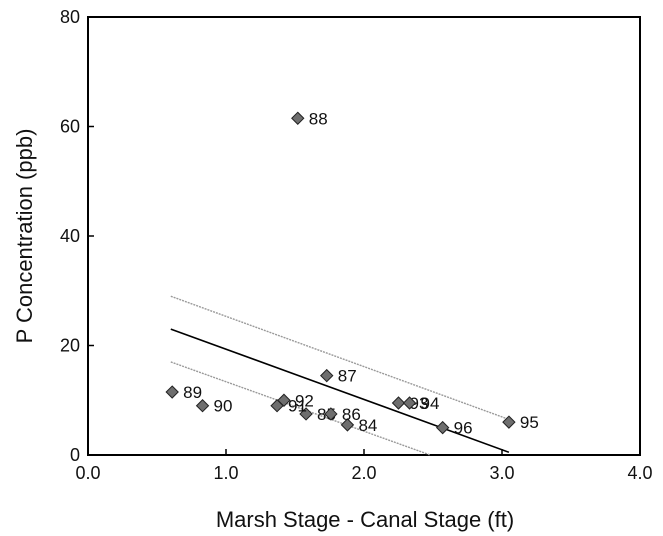 The image size is (663, 536). What do you see at coordinates (365, 519) in the screenshot?
I see `x-axis-title: Marsh Stage - Canal Stage (ft)` at bounding box center [365, 519].